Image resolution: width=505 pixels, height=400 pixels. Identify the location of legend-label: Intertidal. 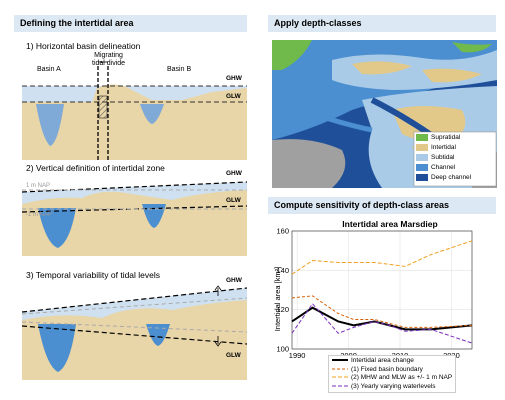
(443, 147).